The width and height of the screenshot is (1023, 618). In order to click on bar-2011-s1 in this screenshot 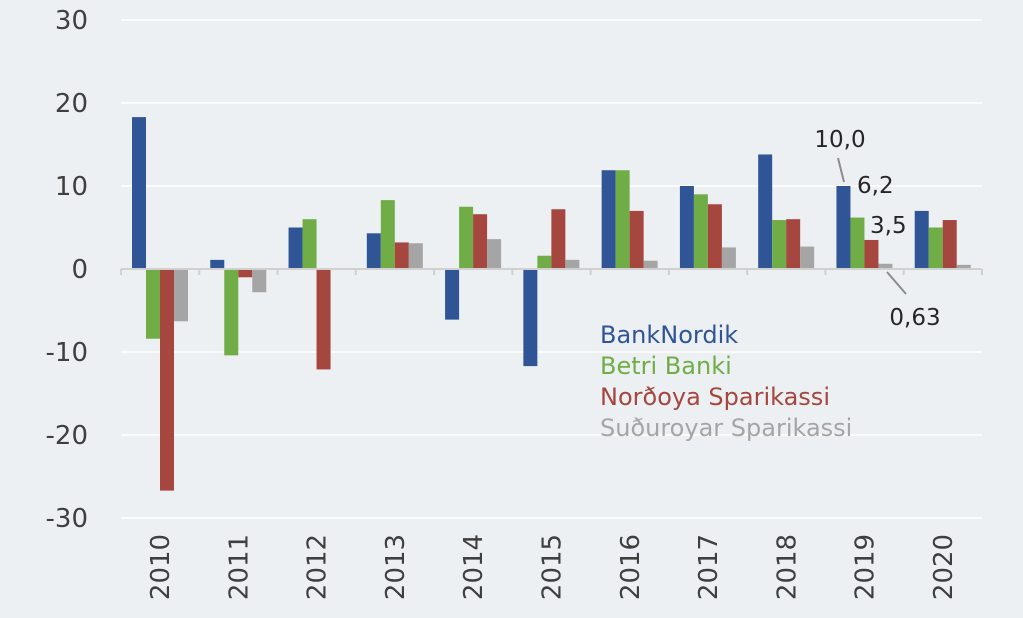, I will do `click(231, 312)`.